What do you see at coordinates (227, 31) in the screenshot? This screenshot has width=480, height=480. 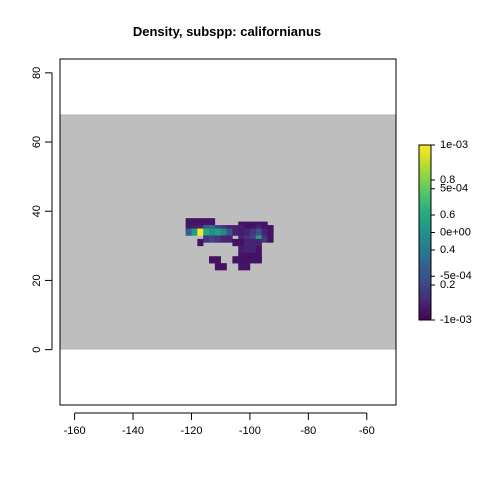 I see `chart-title: Density, subspp: californianus` at bounding box center [227, 31].